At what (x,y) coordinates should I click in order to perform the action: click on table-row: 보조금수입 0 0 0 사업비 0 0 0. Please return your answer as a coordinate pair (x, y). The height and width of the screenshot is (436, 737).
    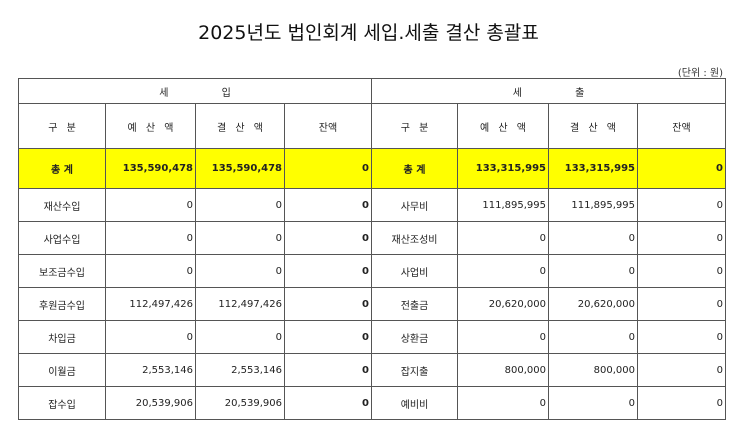
    Looking at the image, I should click on (372, 271).